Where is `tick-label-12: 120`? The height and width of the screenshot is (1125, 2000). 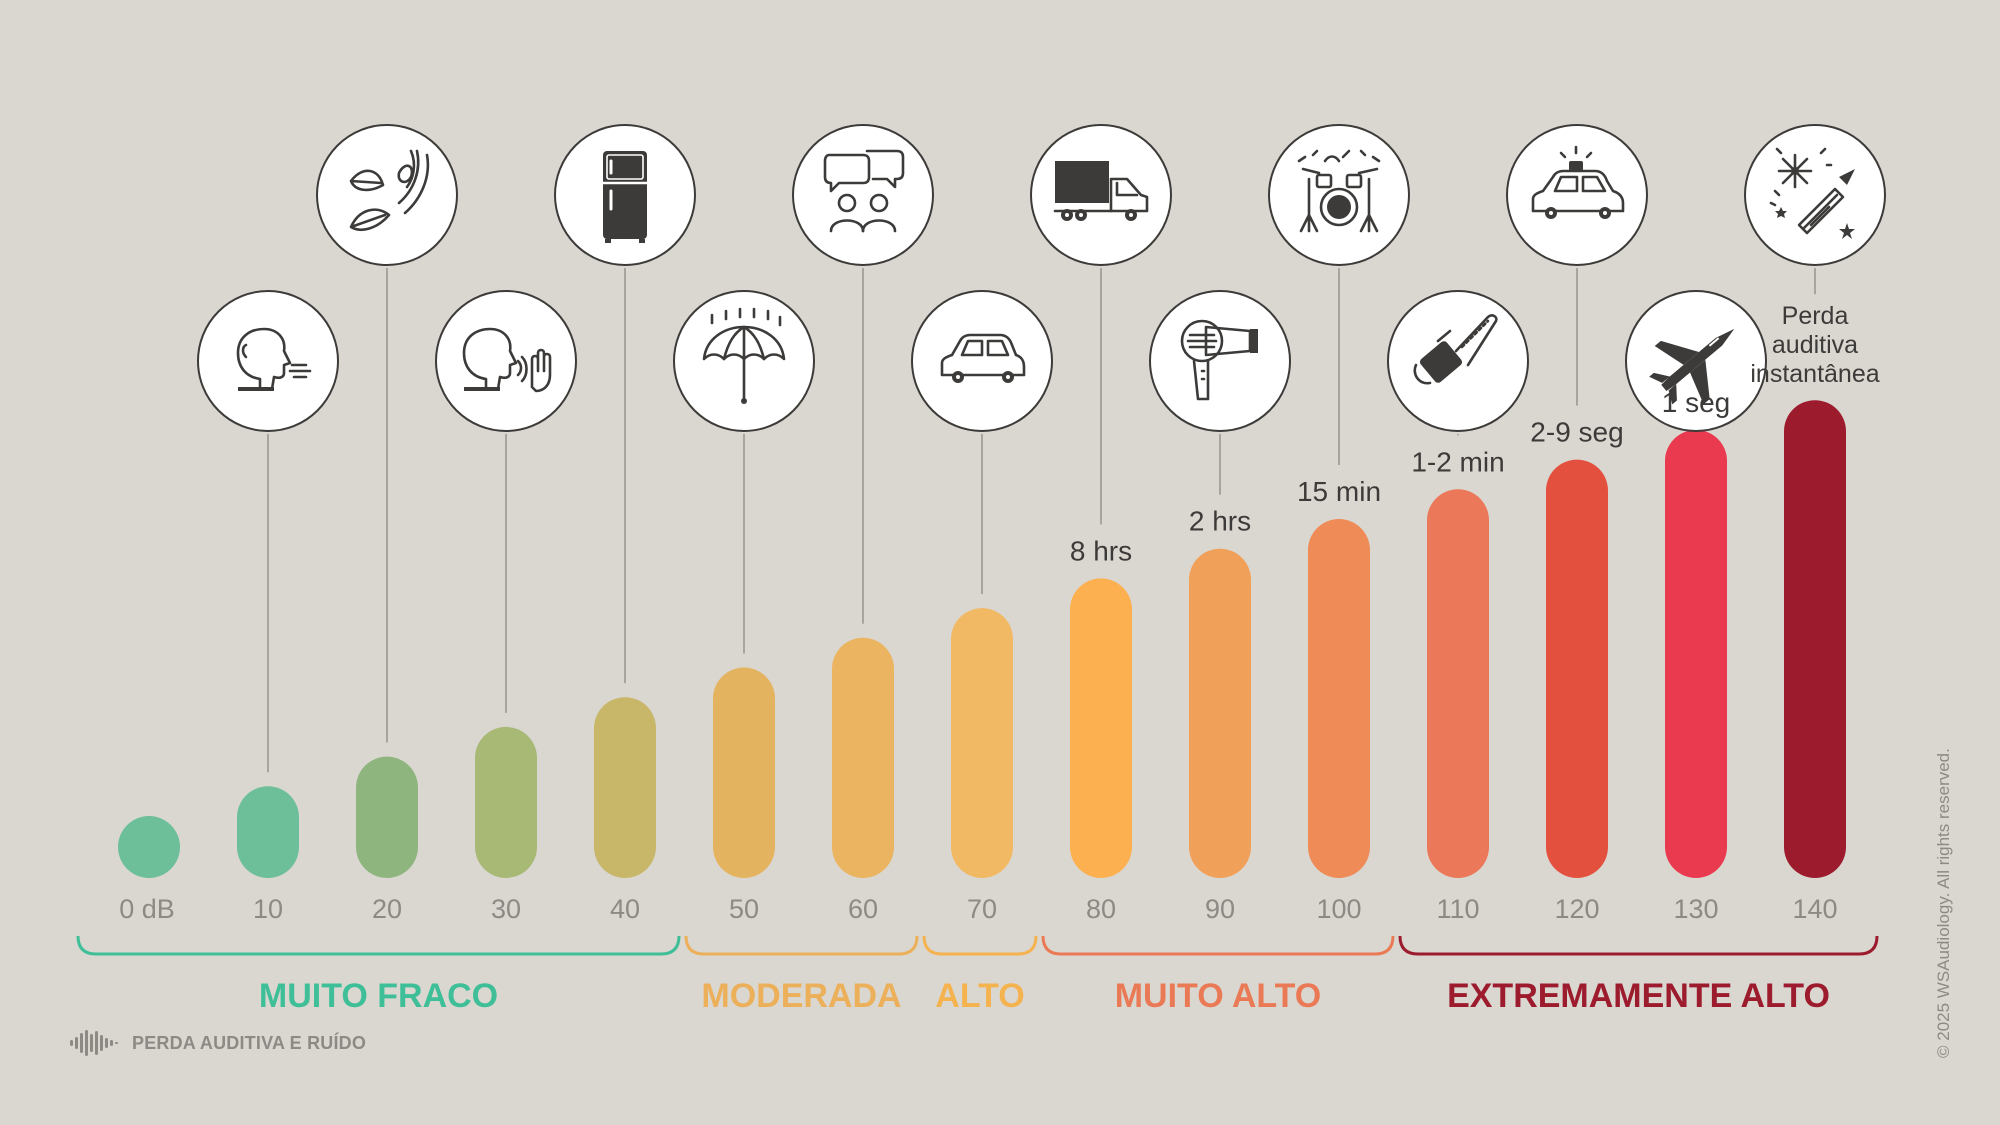 tick-label-12: 120 is located at coordinates (1576, 909).